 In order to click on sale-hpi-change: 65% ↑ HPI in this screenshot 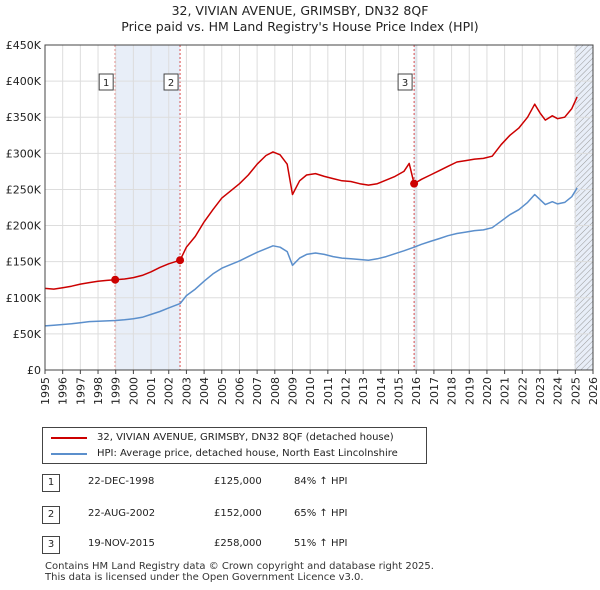, I will do `click(321, 513)`.